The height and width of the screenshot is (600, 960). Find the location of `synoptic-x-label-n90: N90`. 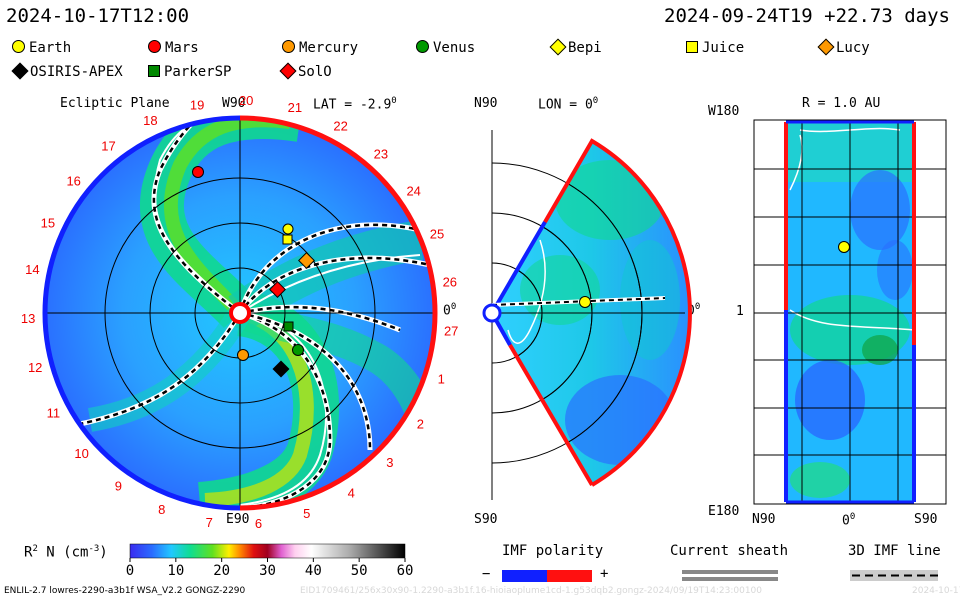

synoptic-x-label-n90: N90 is located at coordinates (764, 519).